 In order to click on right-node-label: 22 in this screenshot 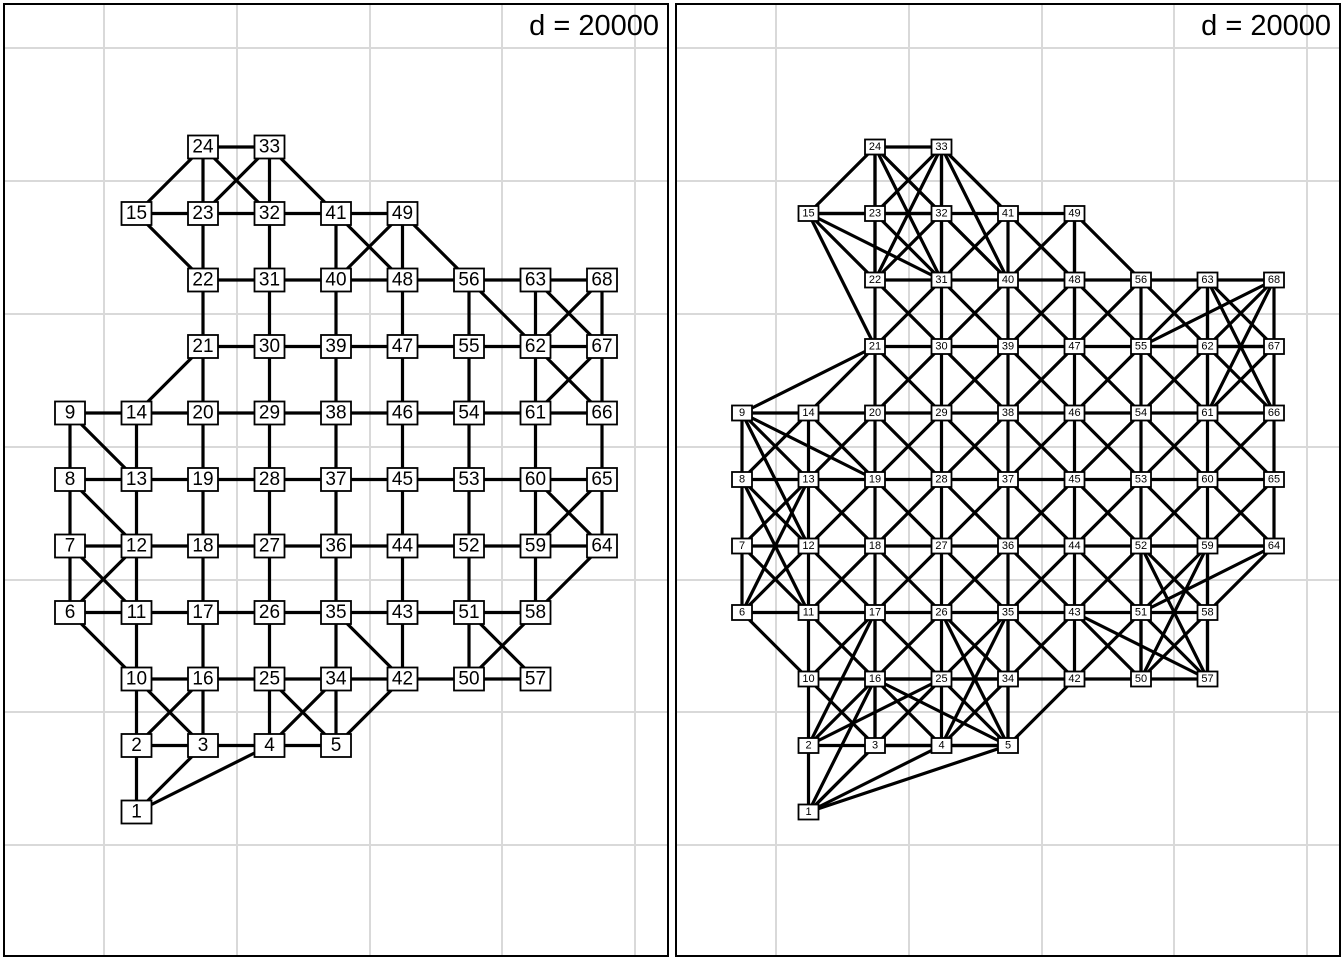, I will do `click(875, 280)`.